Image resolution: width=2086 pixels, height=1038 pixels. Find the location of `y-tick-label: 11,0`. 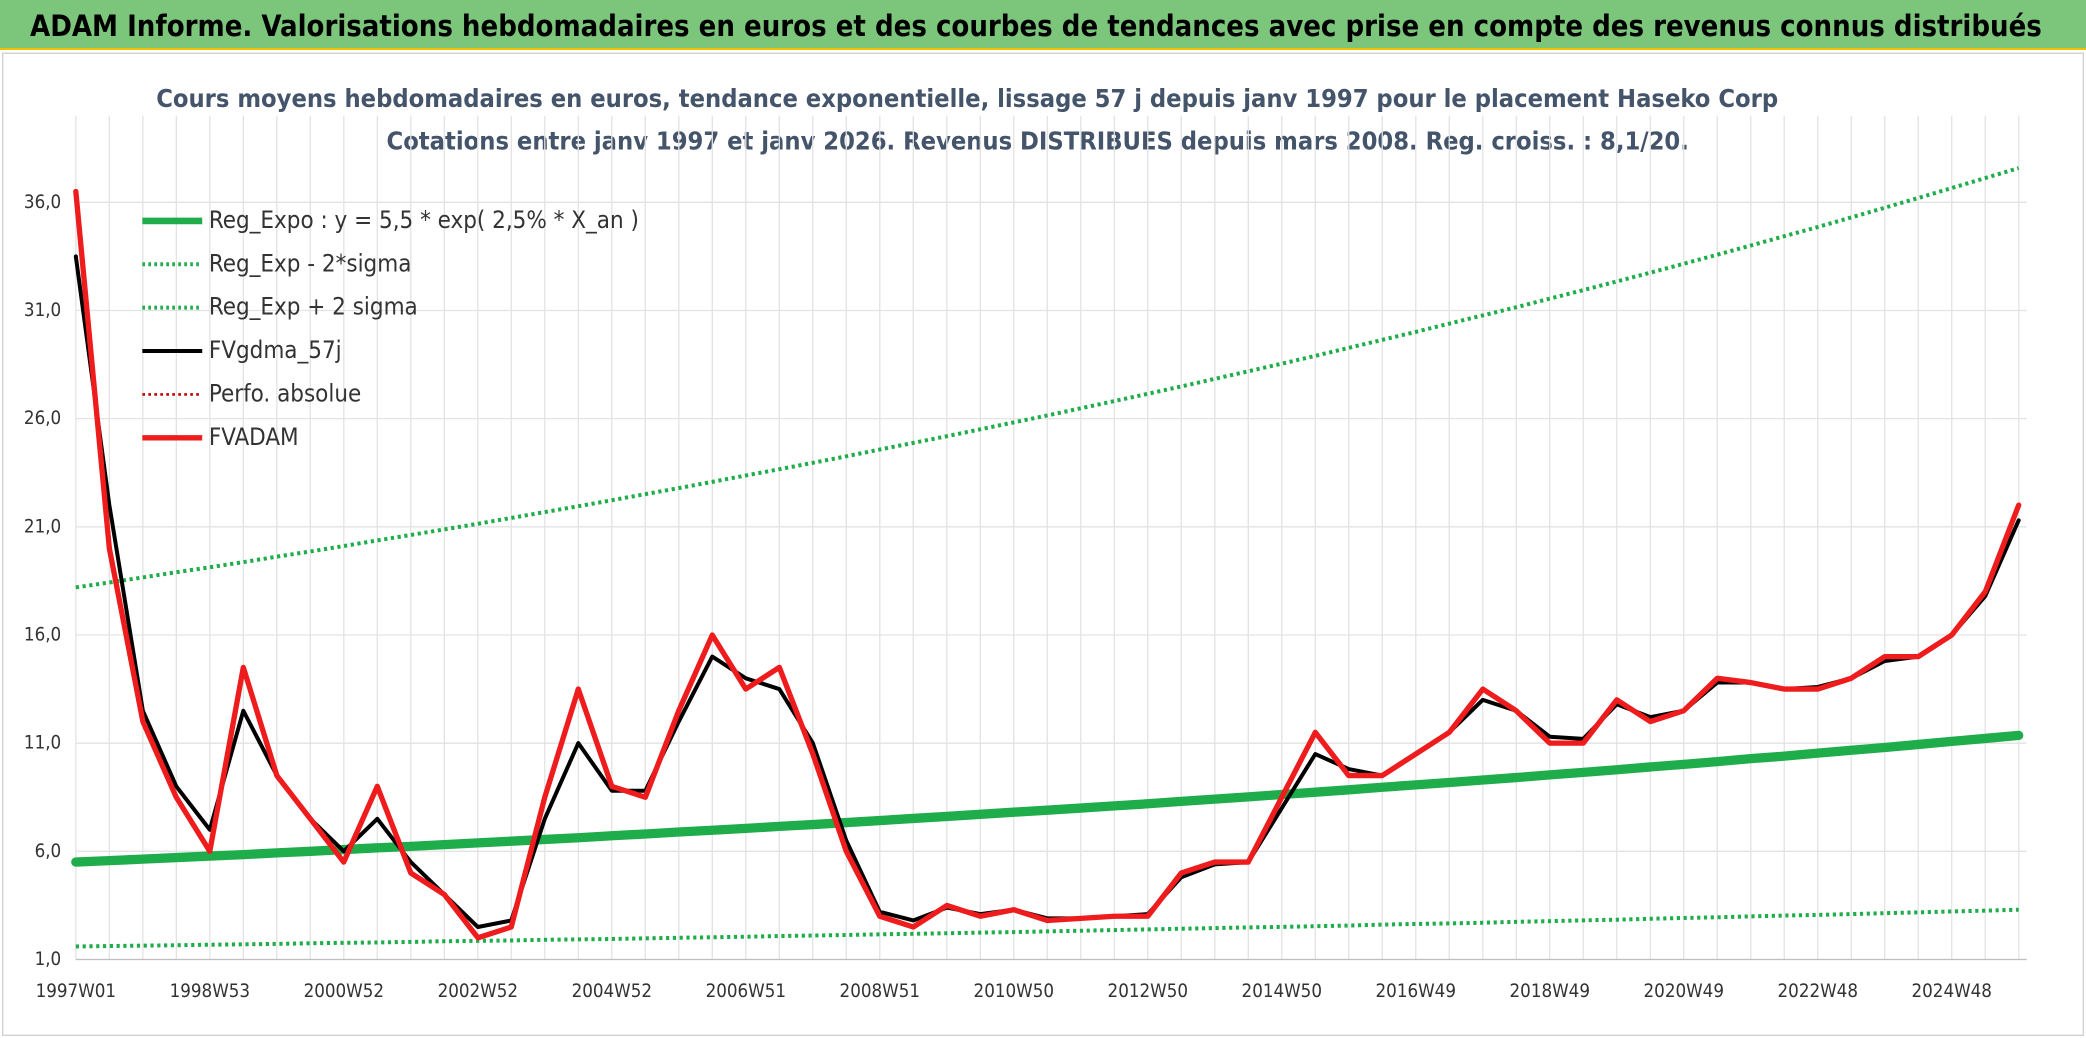

y-tick-label: 11,0 is located at coordinates (42, 743).